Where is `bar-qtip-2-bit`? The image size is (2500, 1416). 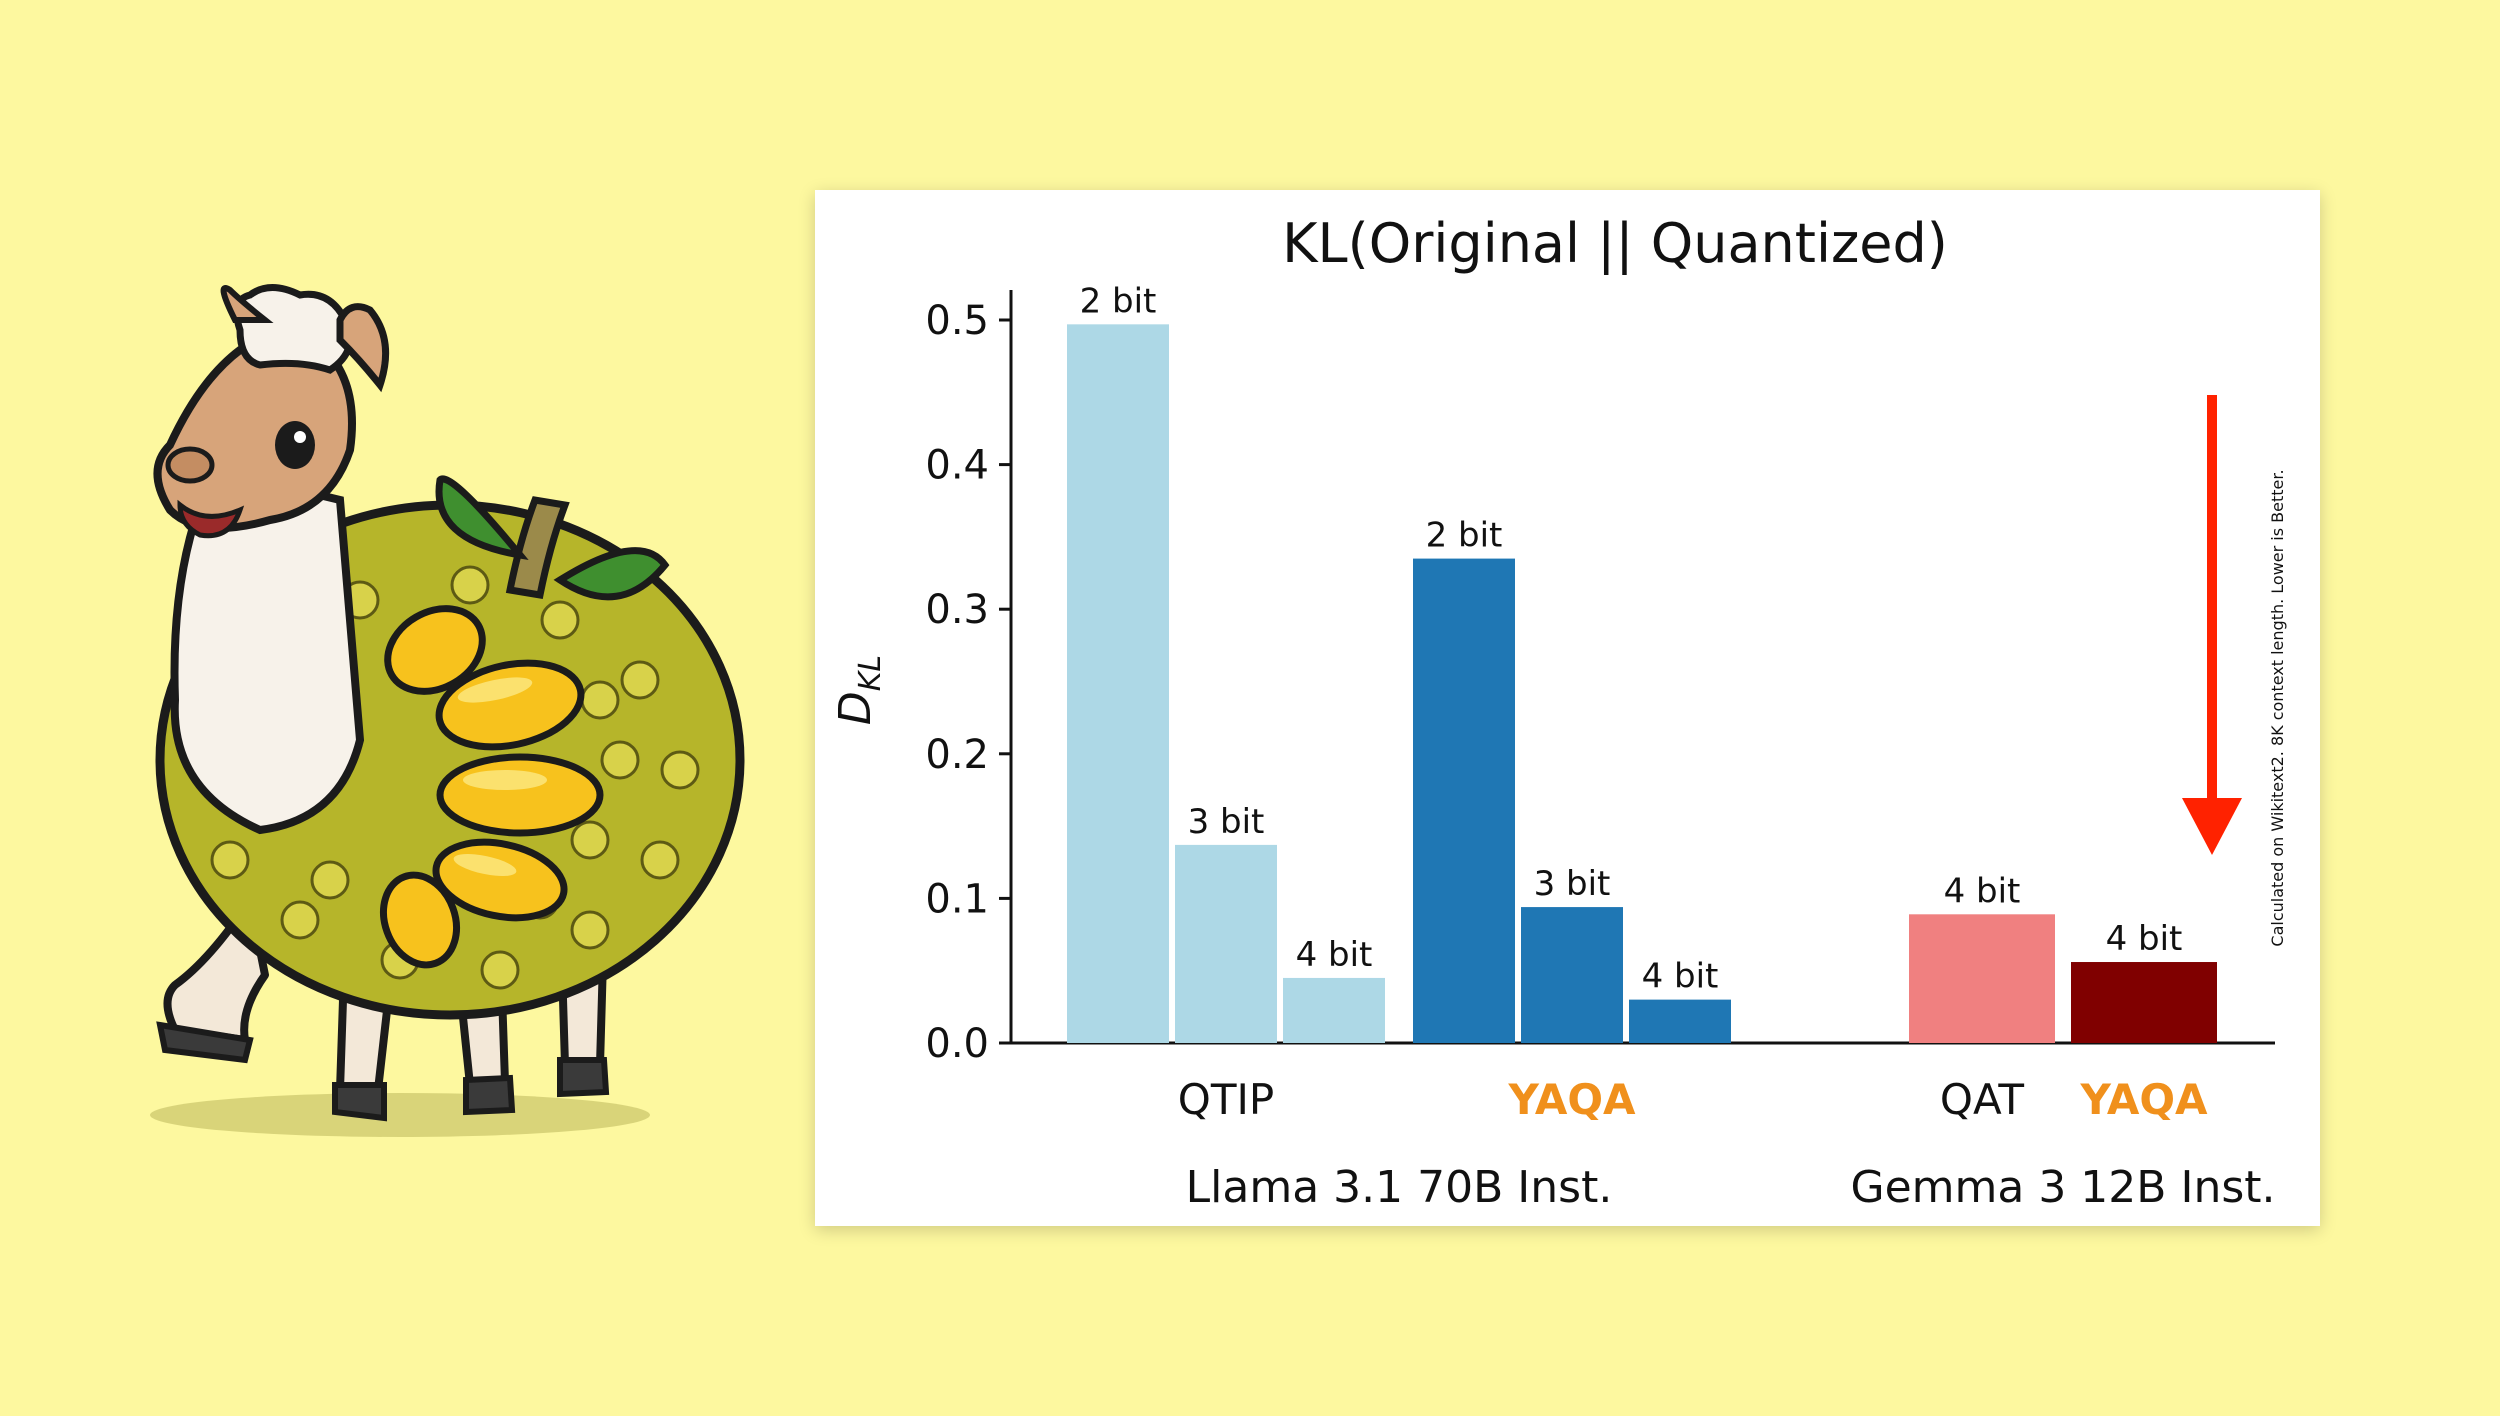
bar-qtip-2-bit is located at coordinates (1118, 683).